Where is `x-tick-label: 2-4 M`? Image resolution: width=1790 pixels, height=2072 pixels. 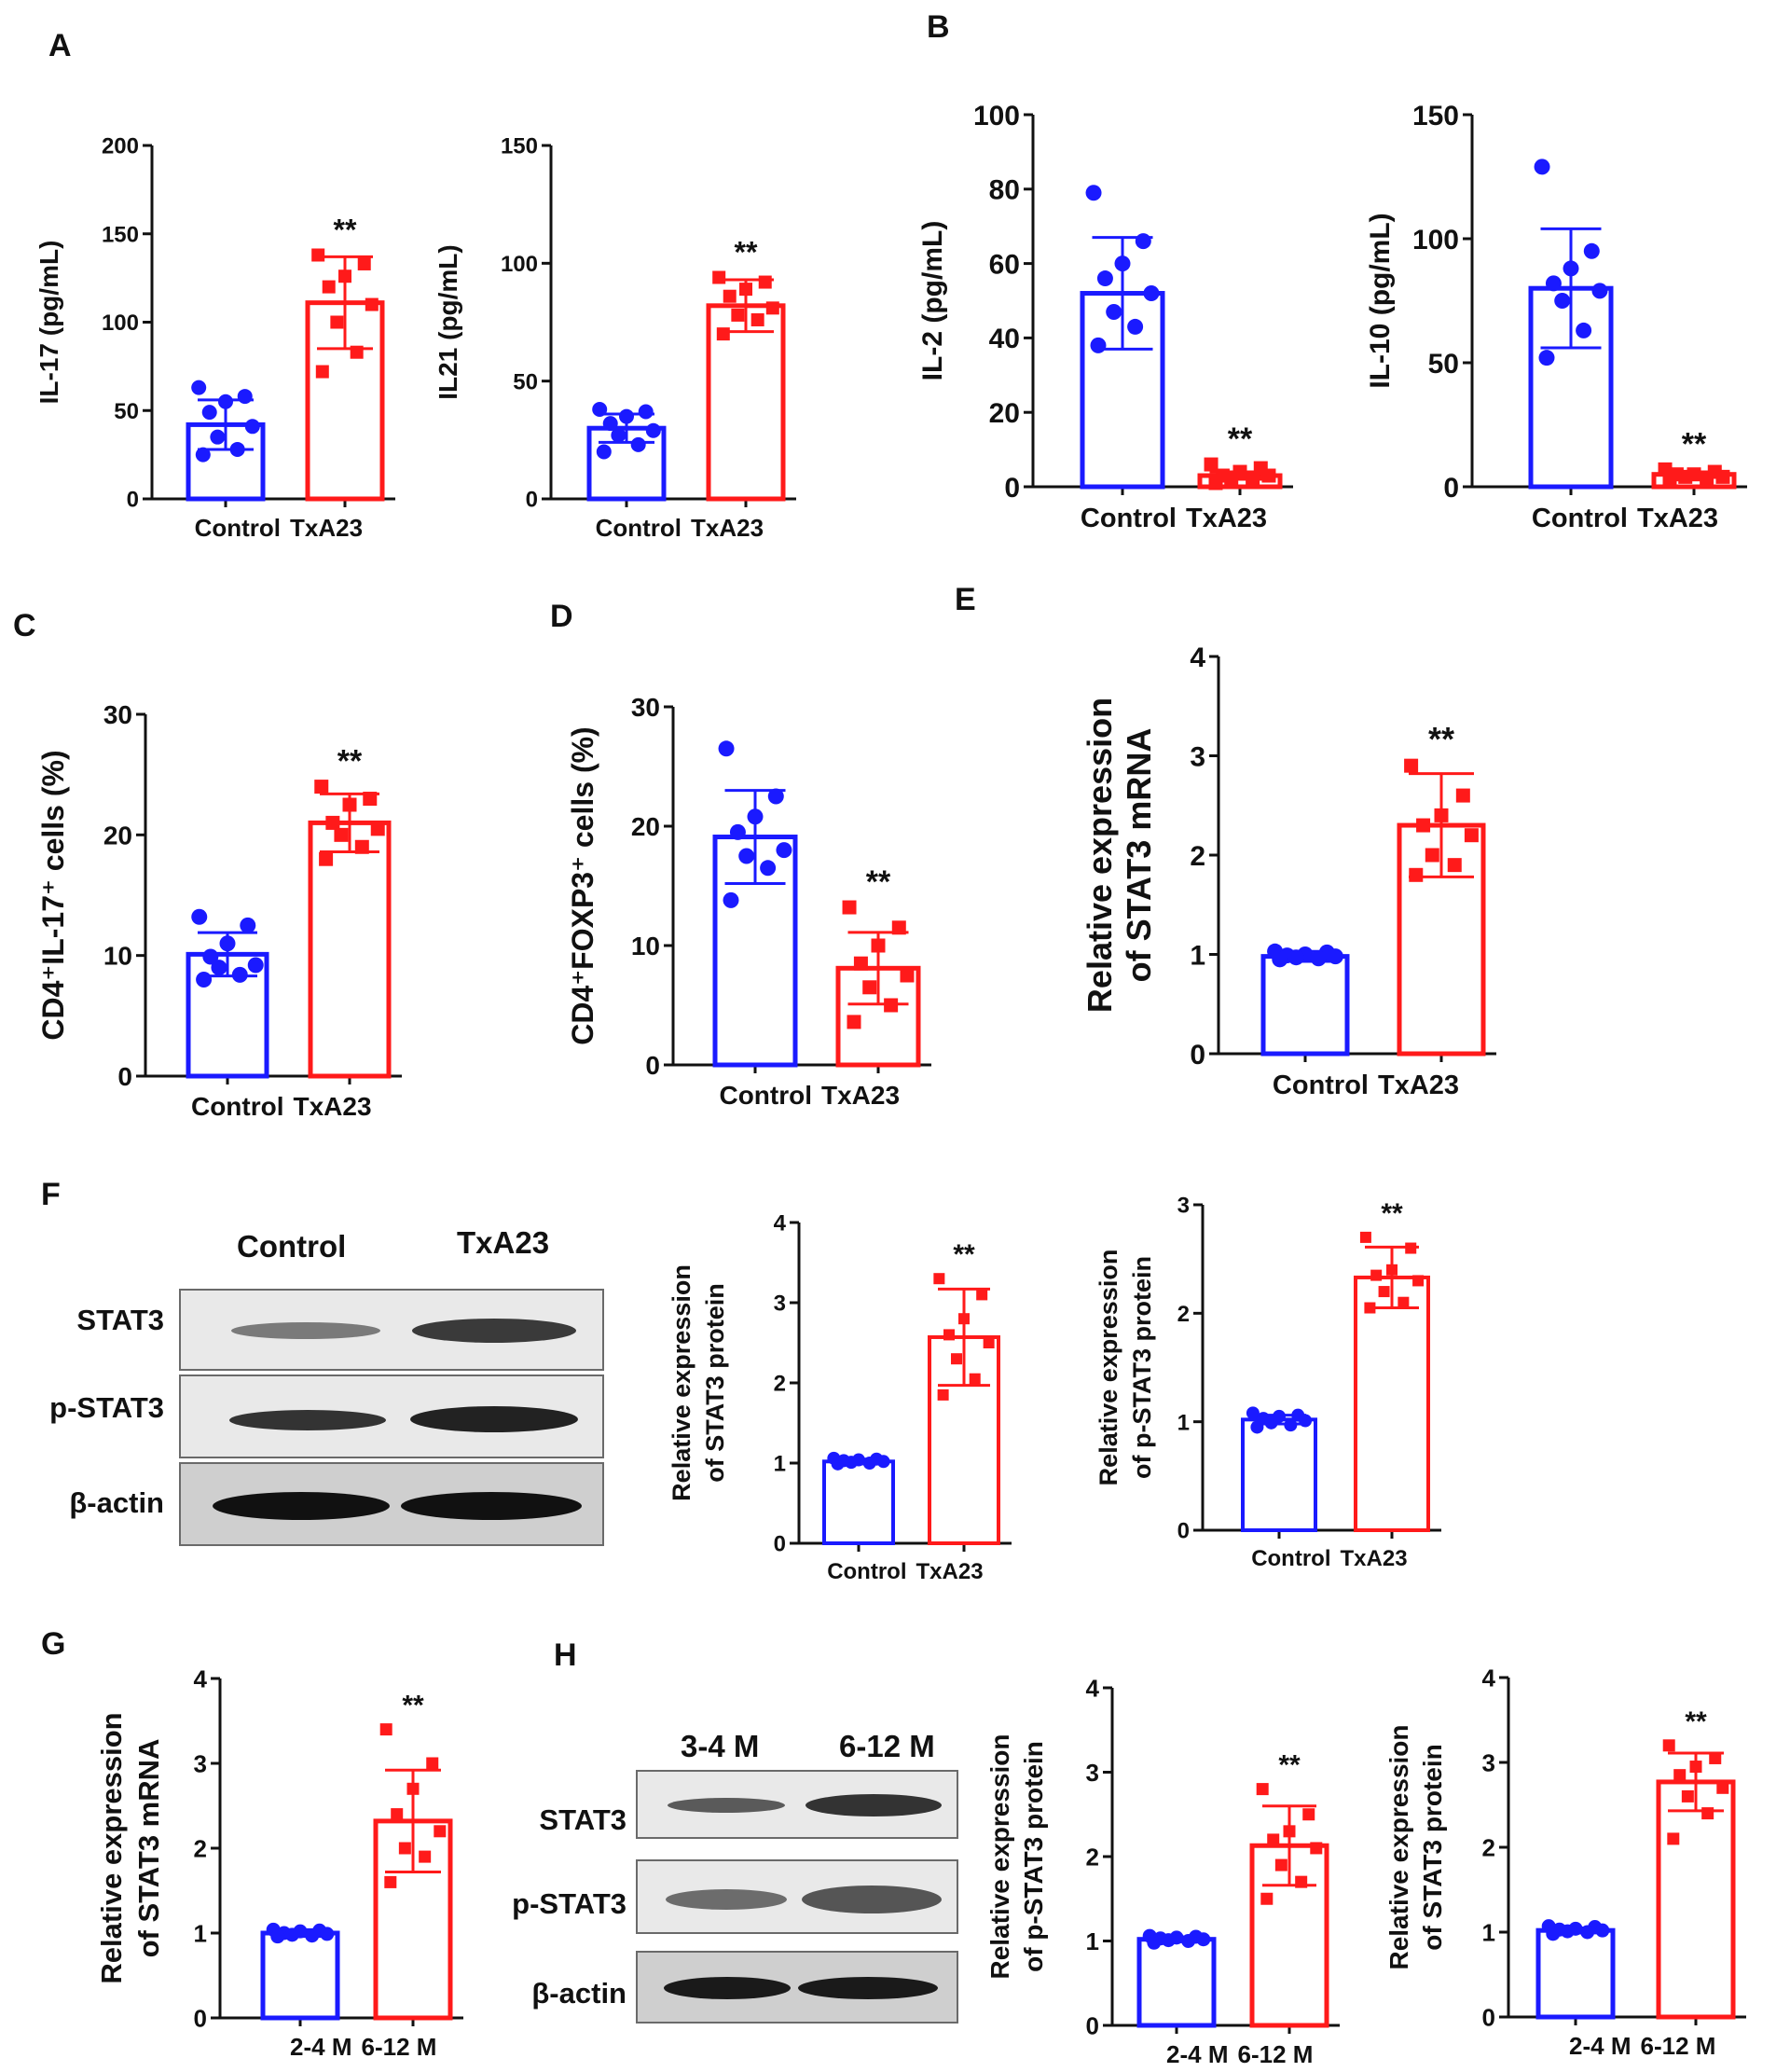 x-tick-label: 2-4 M is located at coordinates (320, 2047).